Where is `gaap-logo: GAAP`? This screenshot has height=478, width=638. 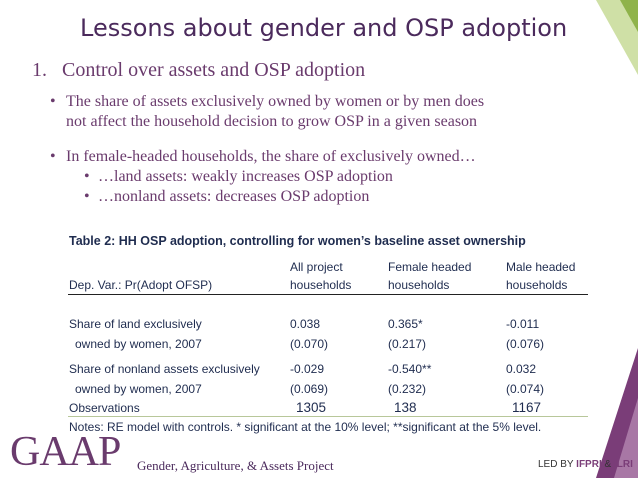 gaap-logo: GAAP is located at coordinates (65, 452).